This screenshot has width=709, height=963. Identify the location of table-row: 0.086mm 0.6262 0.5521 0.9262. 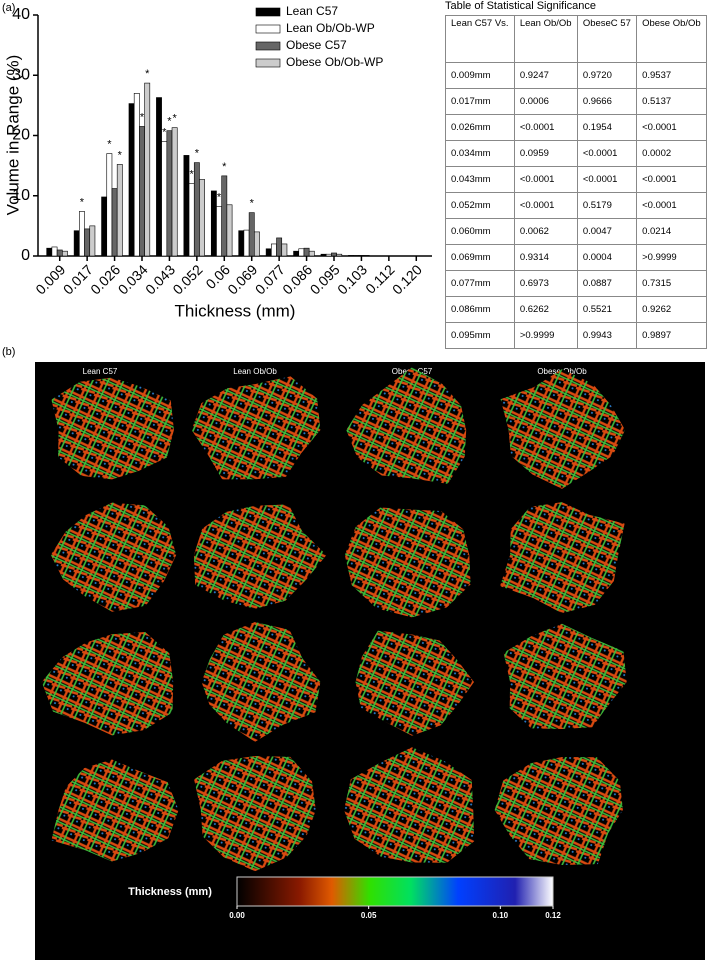
(576, 309).